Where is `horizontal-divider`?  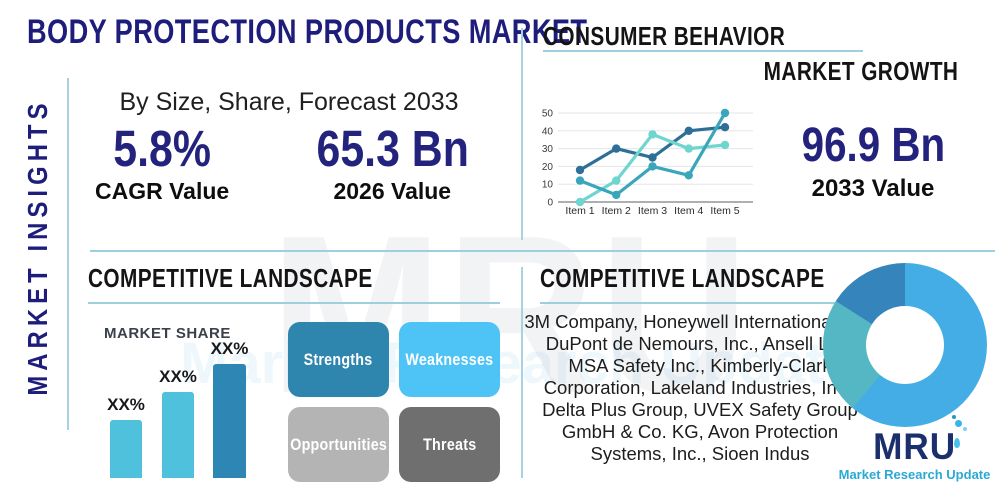
horizontal-divider is located at coordinates (542, 251).